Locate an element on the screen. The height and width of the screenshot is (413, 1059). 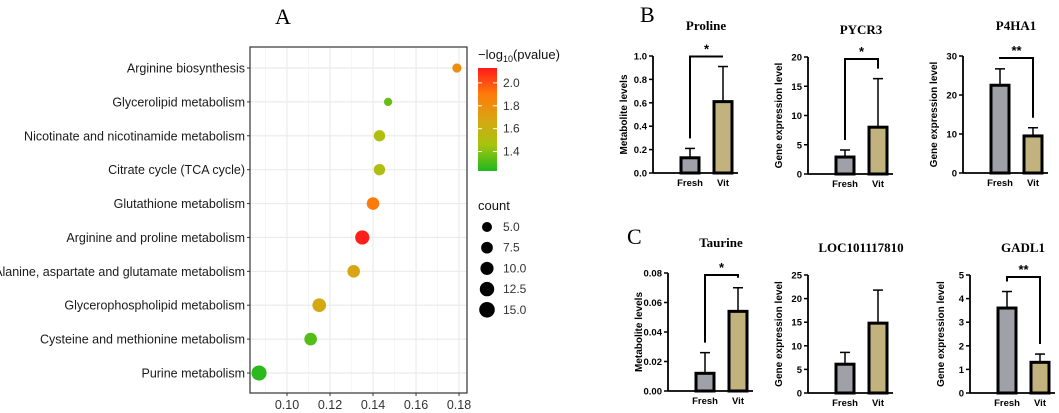
y-tick-label: Glutathione metabolism is located at coordinates (179, 204).